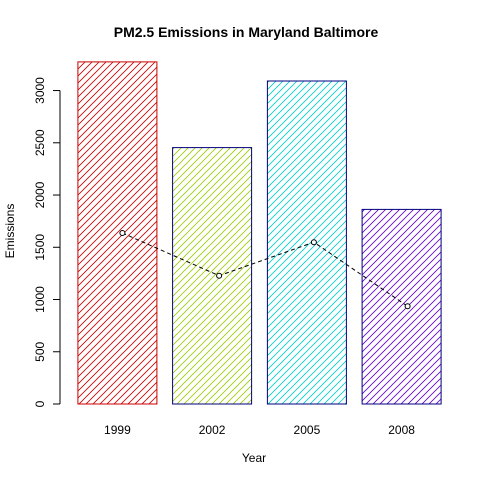  I want to click on trend-point-2005, so click(313, 242).